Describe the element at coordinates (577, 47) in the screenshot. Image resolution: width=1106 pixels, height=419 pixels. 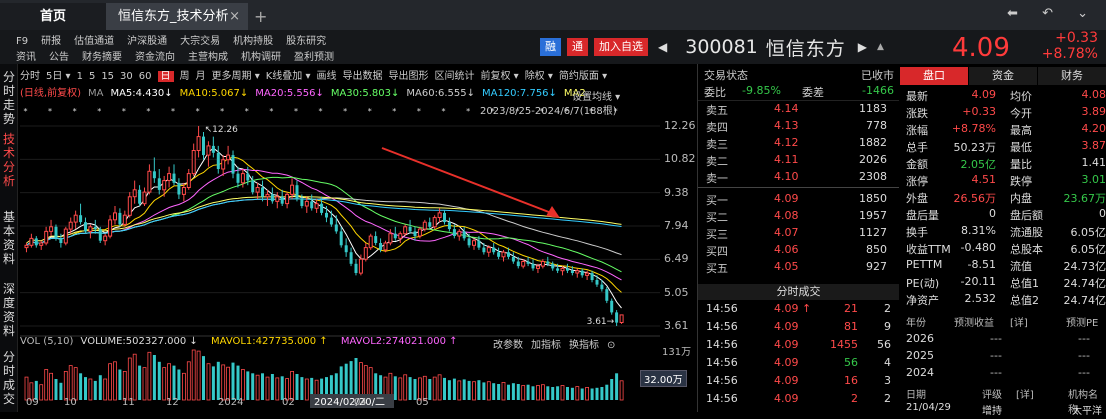
I see `connect-badge: 通` at that location.